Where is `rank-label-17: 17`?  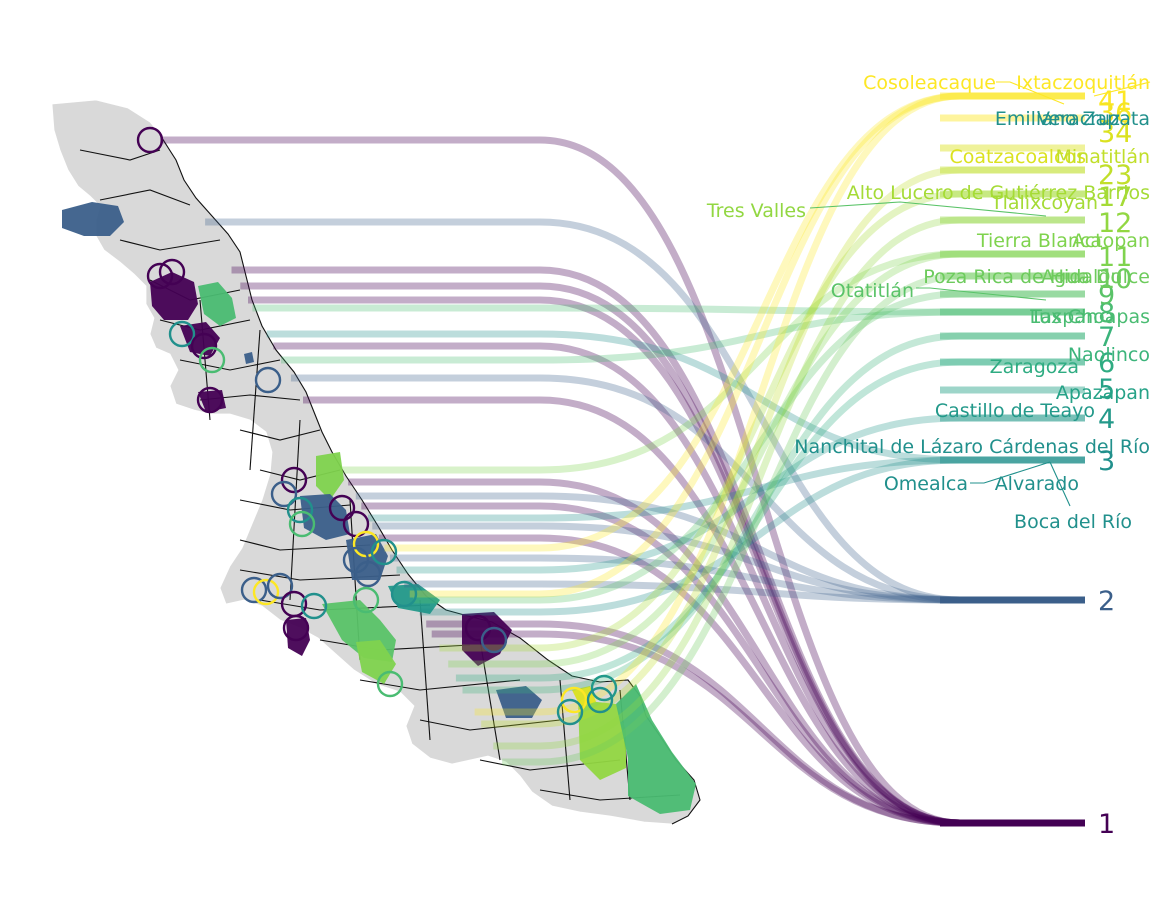
rank-label-17: 17 is located at coordinates (1115, 197).